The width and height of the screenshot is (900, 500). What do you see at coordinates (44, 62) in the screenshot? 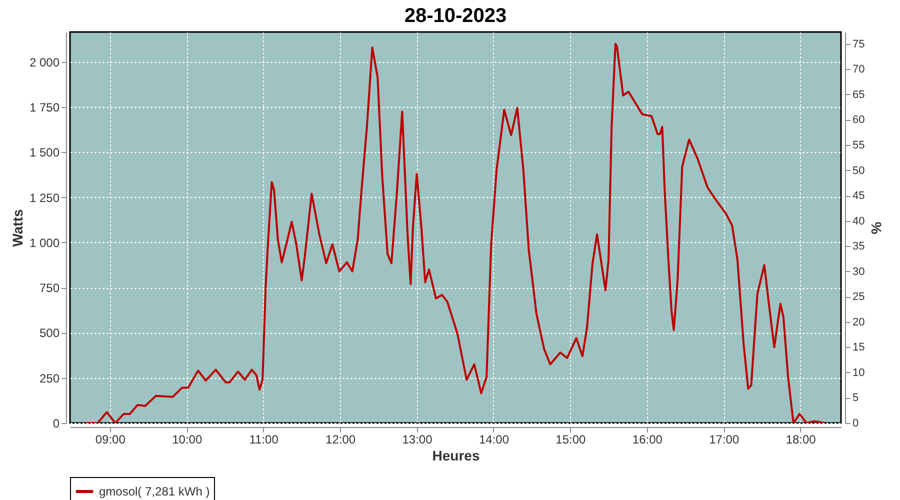
I see `y-tick-label: 2 000` at bounding box center [44, 62].